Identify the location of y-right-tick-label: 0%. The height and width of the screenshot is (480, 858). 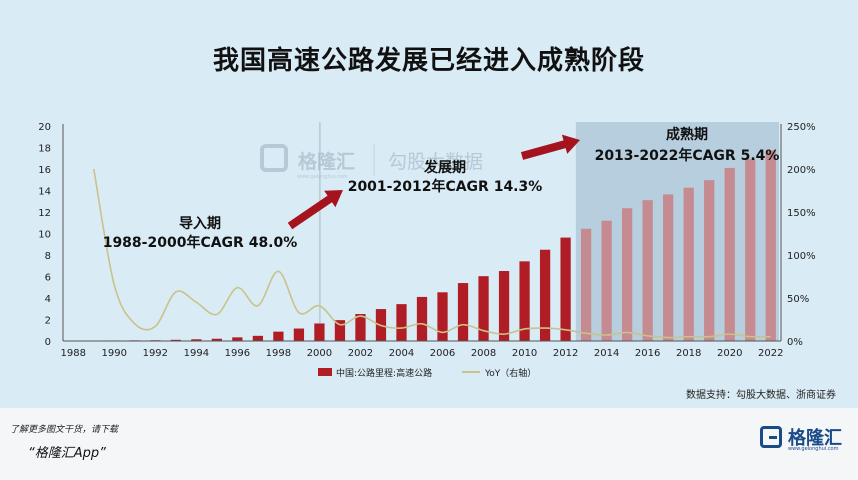
(795, 342).